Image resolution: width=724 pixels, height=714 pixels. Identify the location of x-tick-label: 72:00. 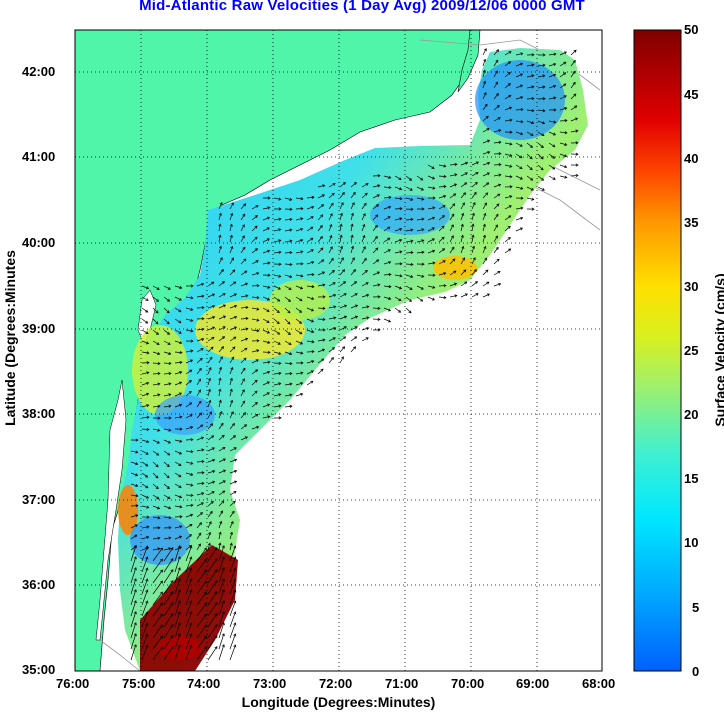
(336, 683).